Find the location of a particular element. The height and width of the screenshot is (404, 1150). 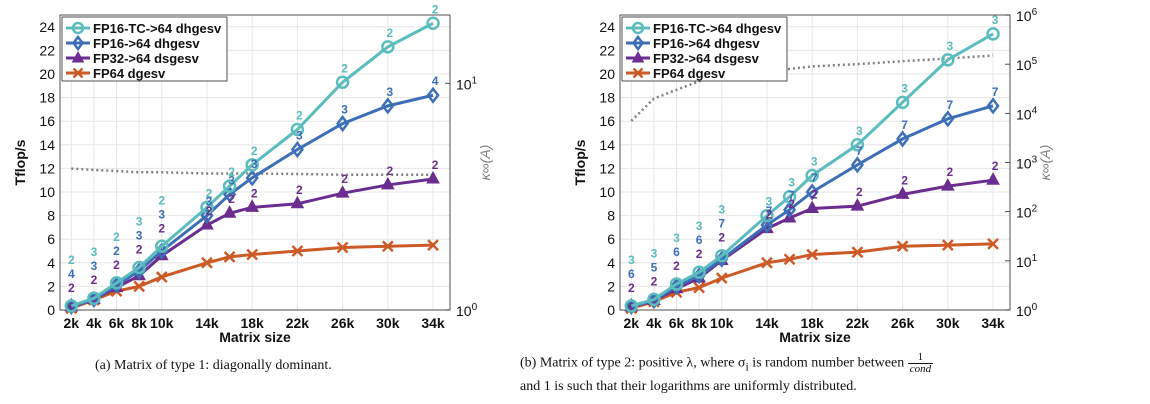

caption-b-text-2: is random number between is located at coordinates (828, 363).